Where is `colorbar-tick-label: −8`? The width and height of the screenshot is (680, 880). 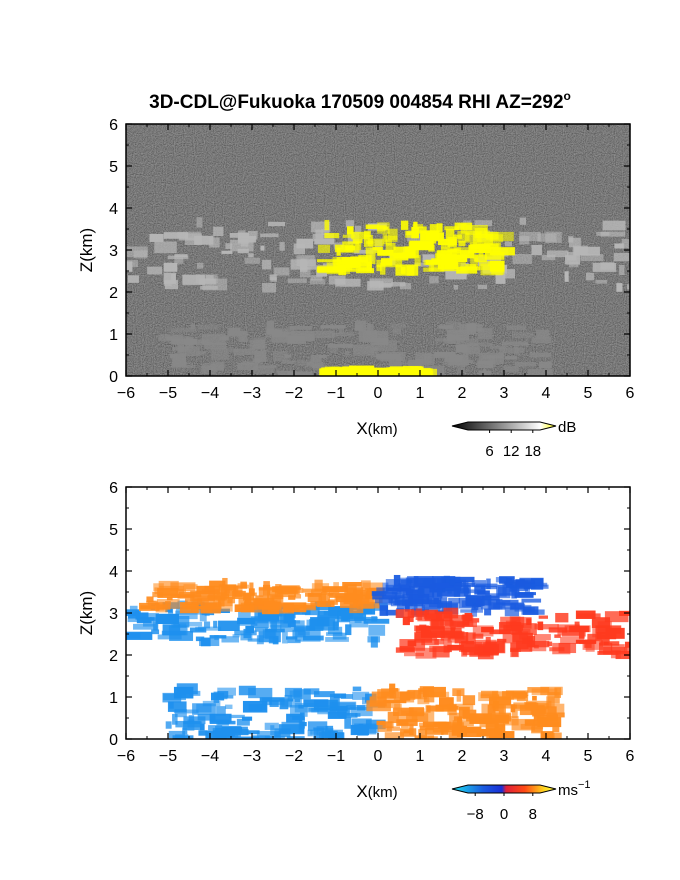
colorbar-tick-label: −8 is located at coordinates (475, 814).